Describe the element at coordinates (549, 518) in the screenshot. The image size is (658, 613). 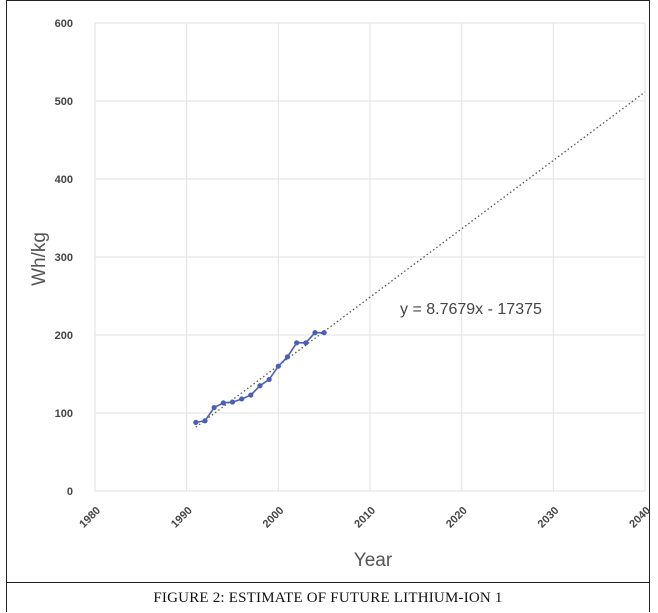
I see `x-tick-label: 2030` at that location.